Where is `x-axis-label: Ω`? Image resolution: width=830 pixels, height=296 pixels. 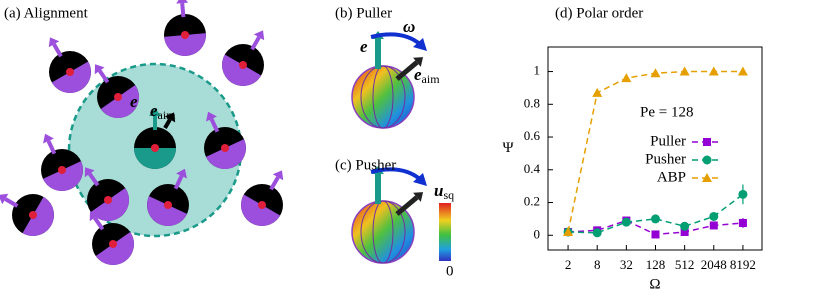 x-axis-label: Ω is located at coordinates (654, 284).